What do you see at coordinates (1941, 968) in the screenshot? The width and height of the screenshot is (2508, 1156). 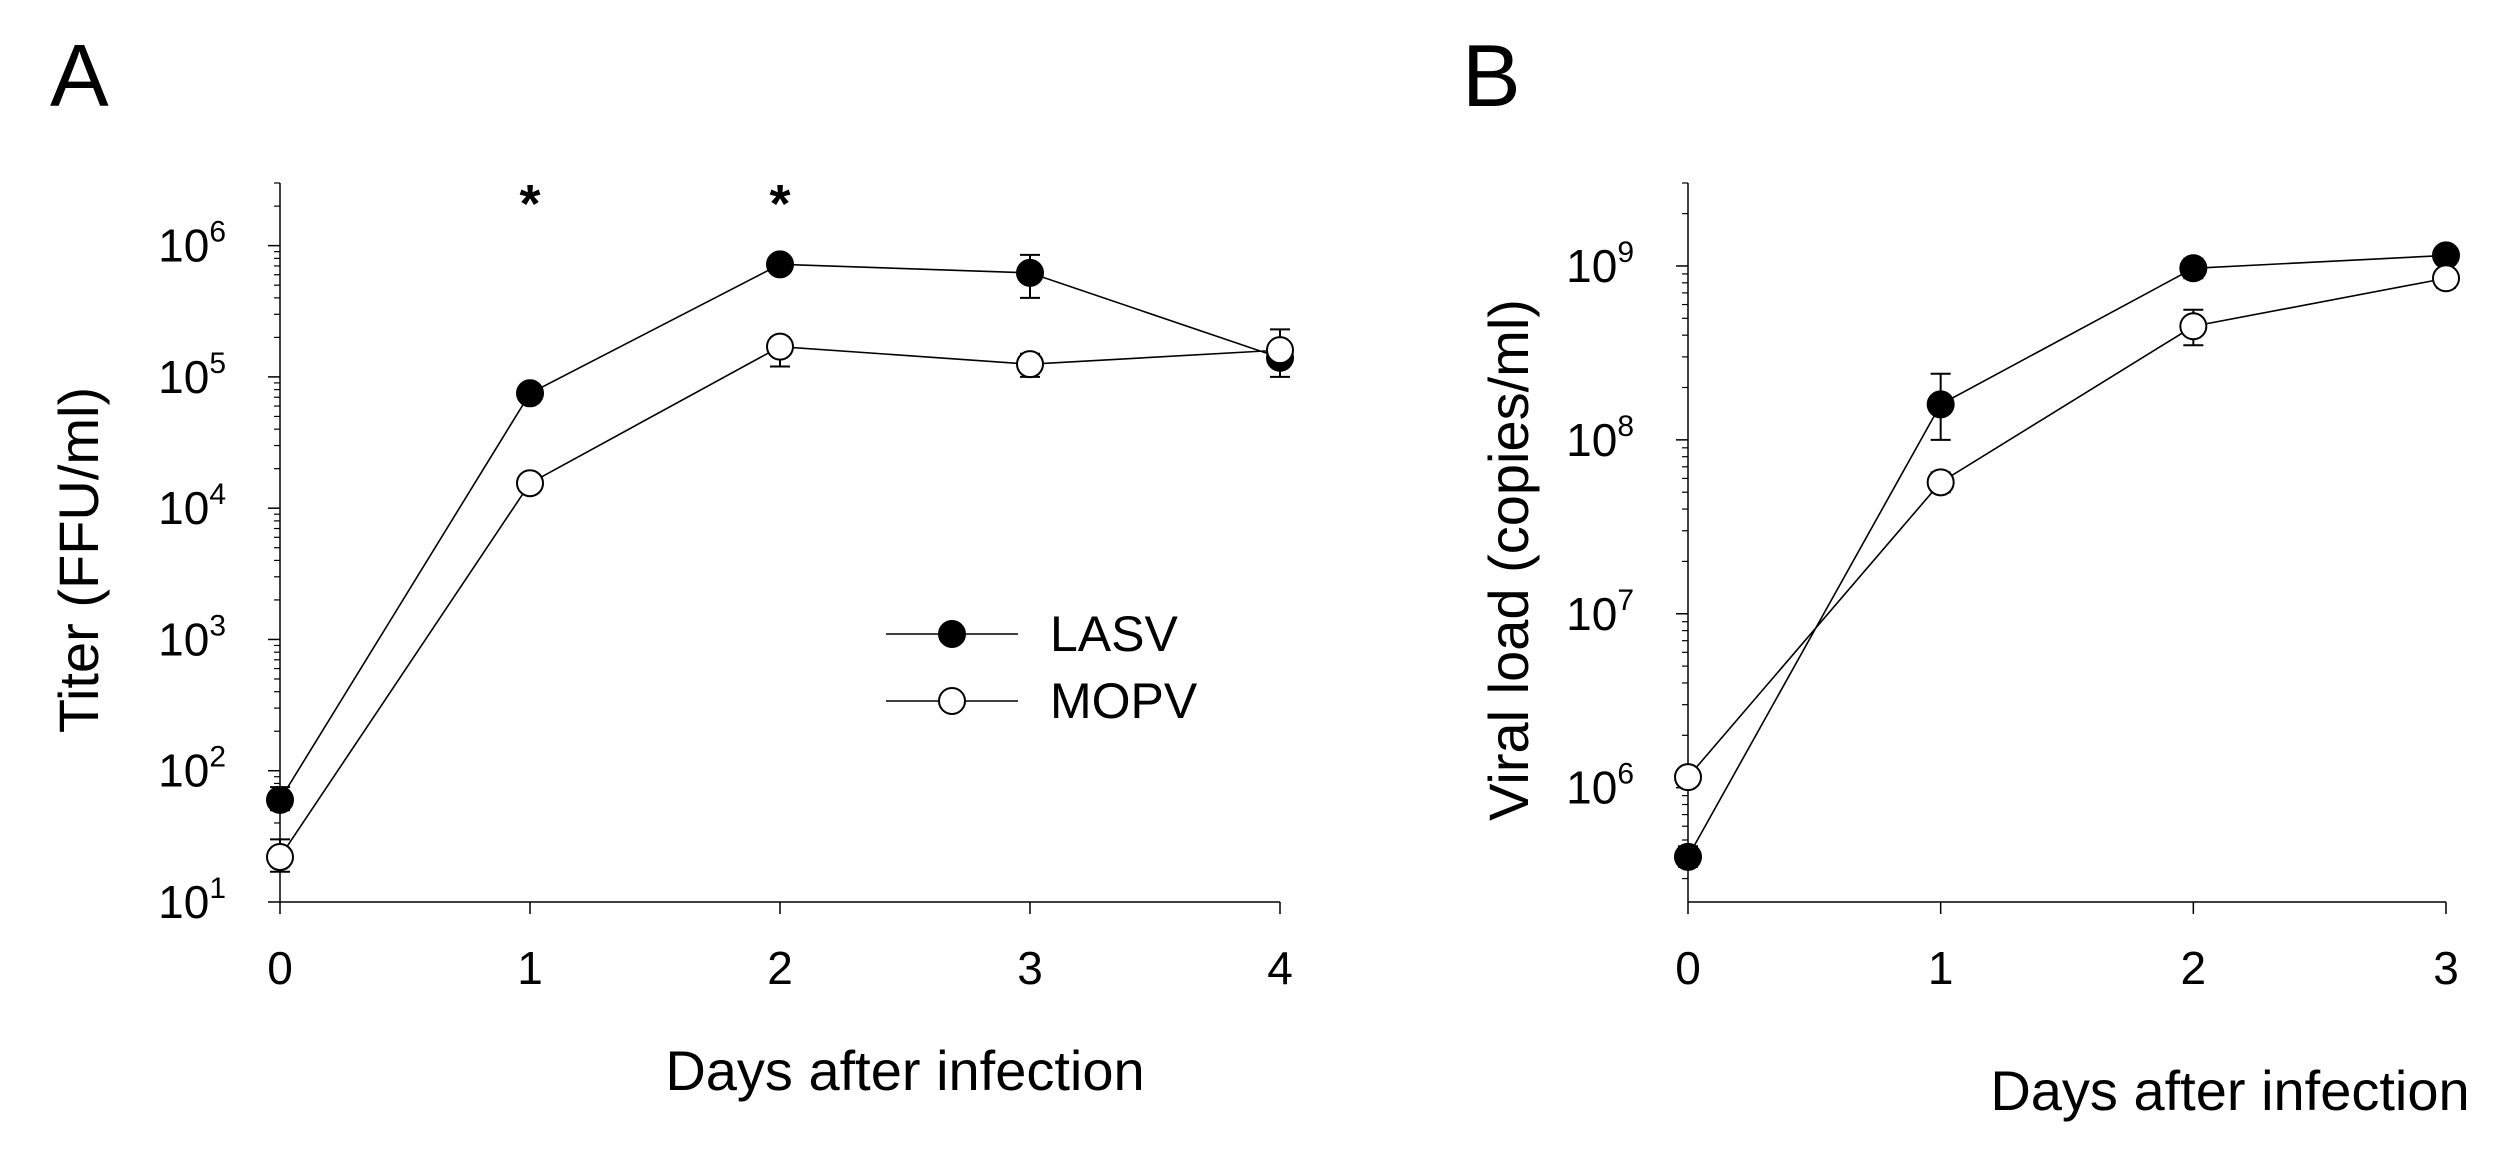 I see `panel-b-x-tick-label: 1` at bounding box center [1941, 968].